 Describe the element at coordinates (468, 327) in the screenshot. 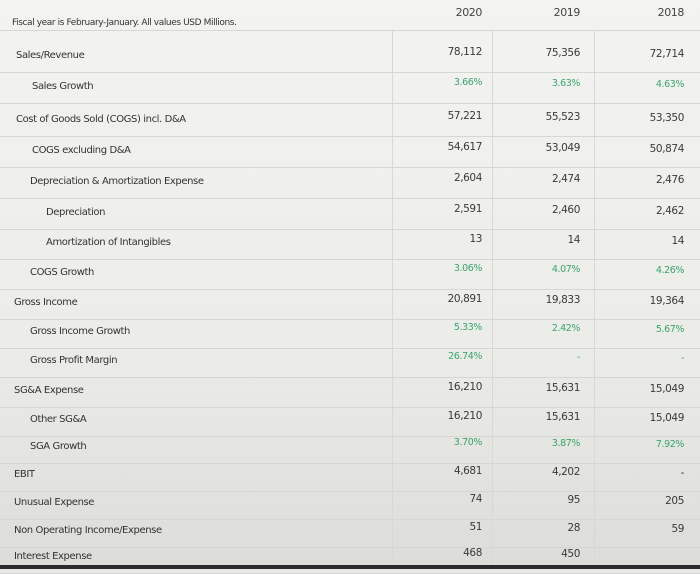

I see `row-value: 5.33%` at that location.